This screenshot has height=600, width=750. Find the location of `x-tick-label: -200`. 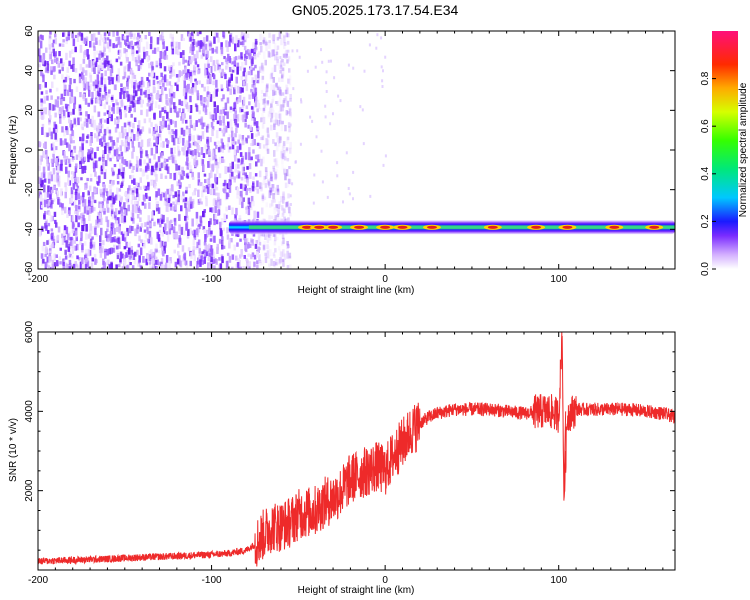

x-tick-label: -200 is located at coordinates (38, 580).